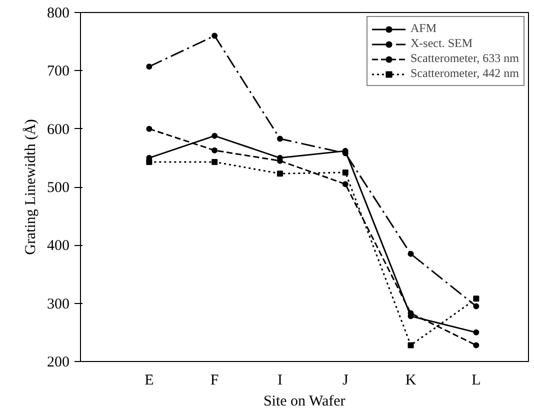 This screenshot has height=416, width=534. I want to click on x-tick-label: J, so click(345, 380).